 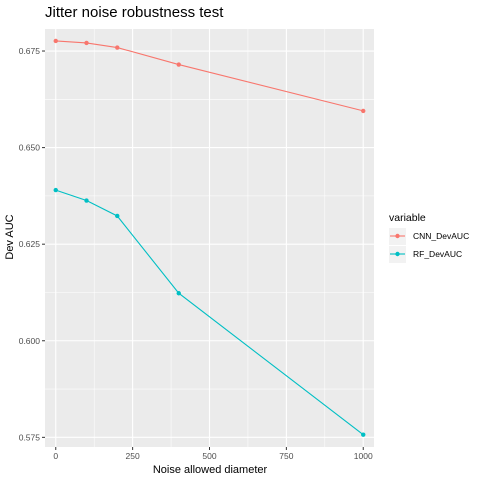 I want to click on legend-title: variable, so click(x=407, y=218).